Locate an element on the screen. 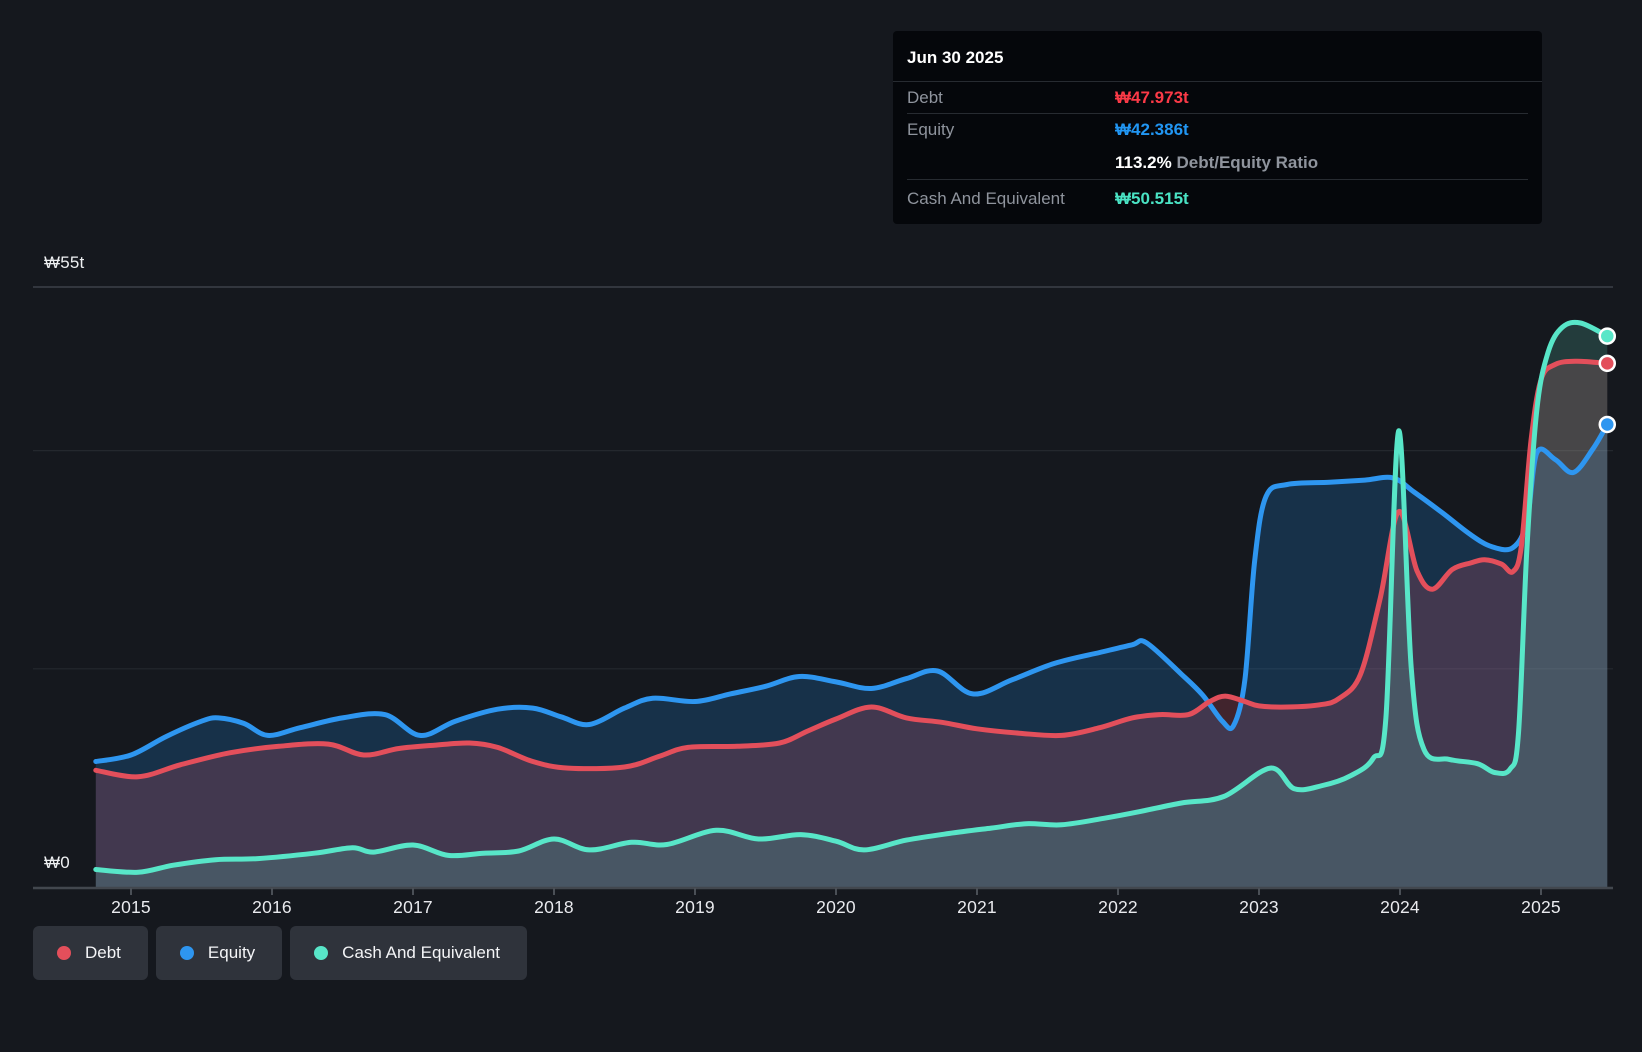 The image size is (1642, 1052). tooltip-equity-label: Equity is located at coordinates (931, 129).